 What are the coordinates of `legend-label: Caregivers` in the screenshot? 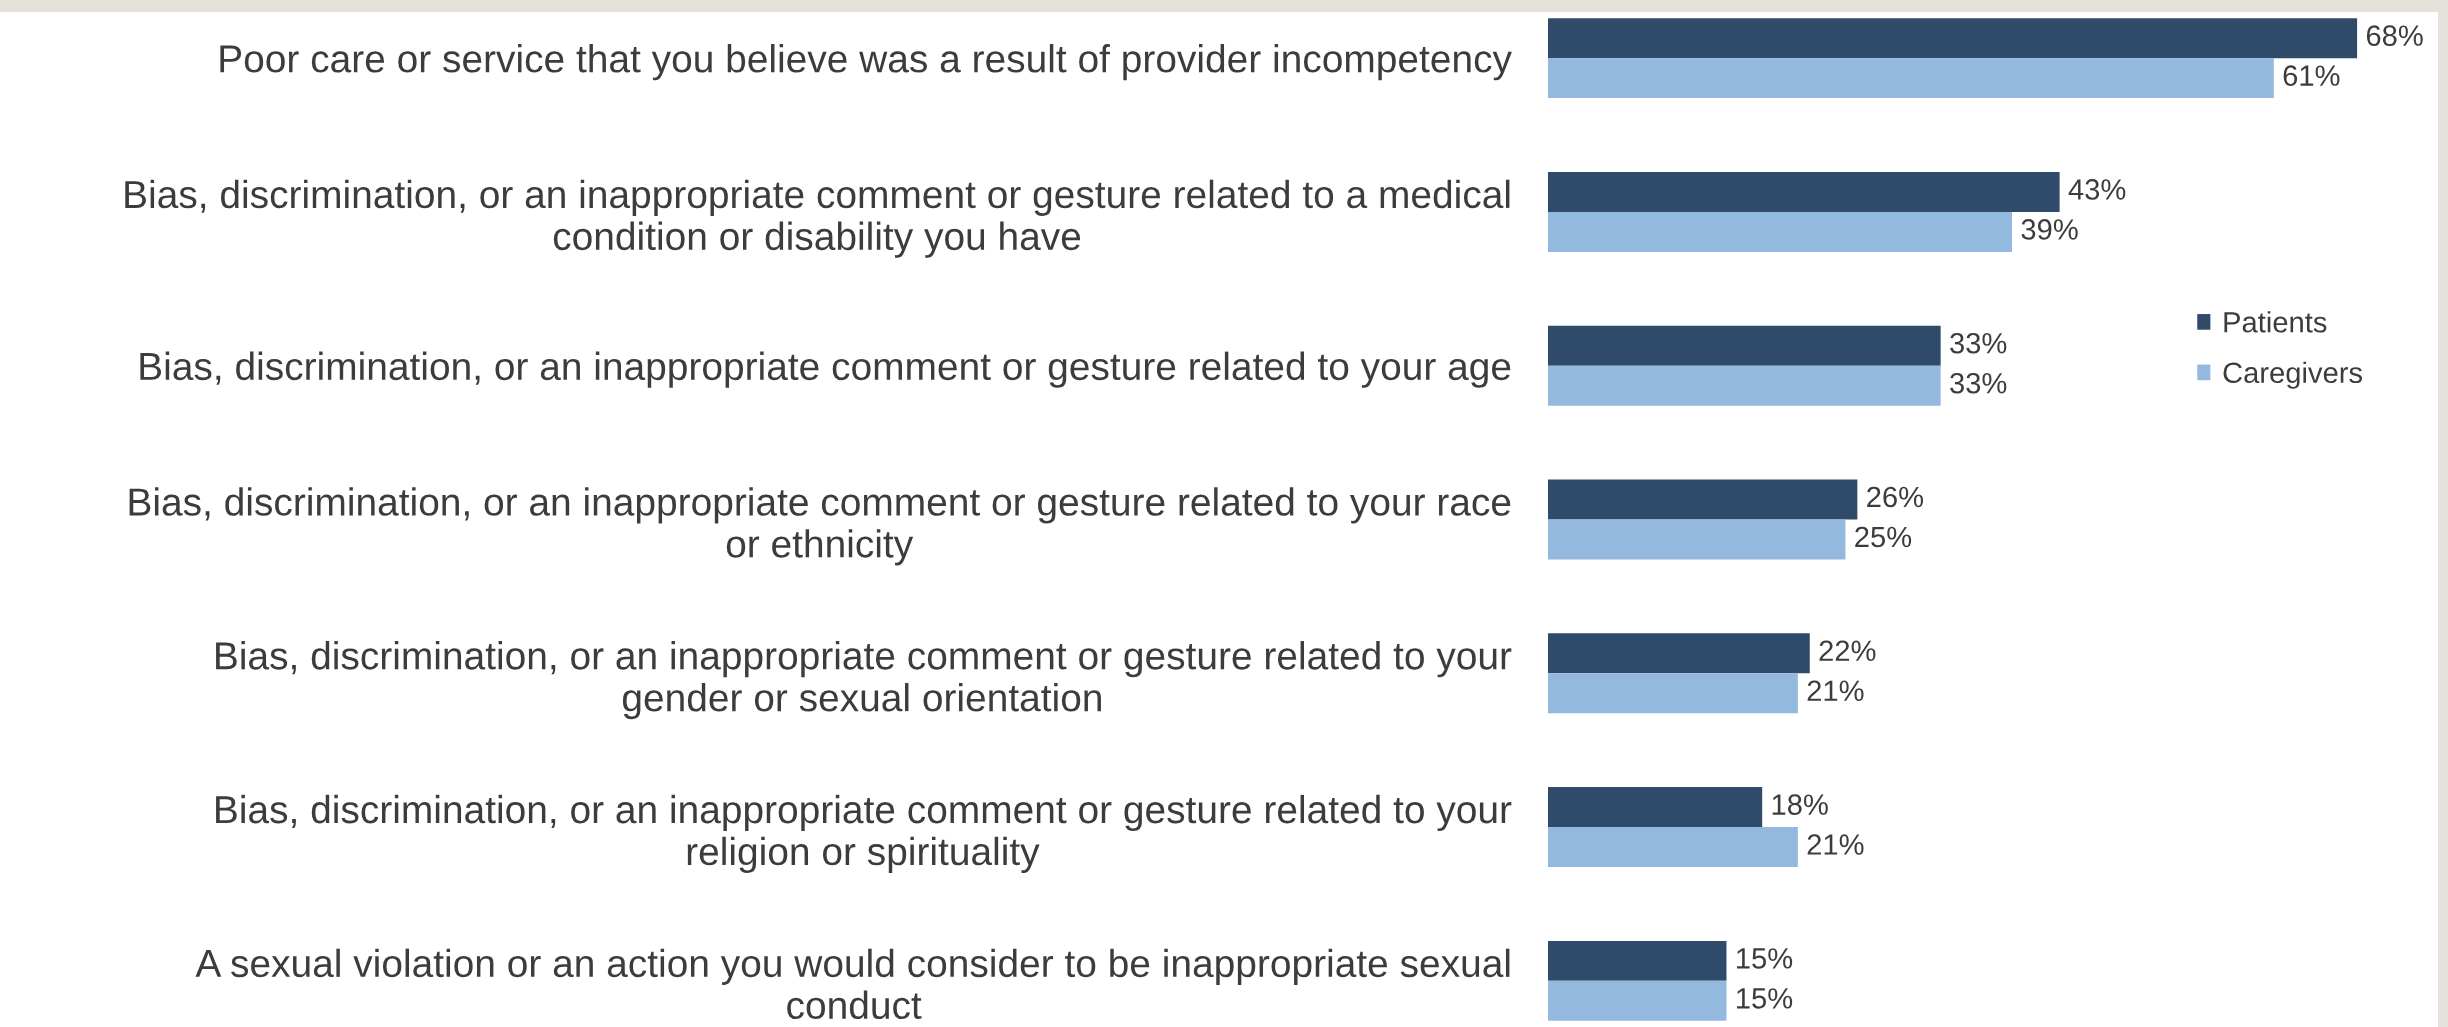 It's located at (2293, 375).